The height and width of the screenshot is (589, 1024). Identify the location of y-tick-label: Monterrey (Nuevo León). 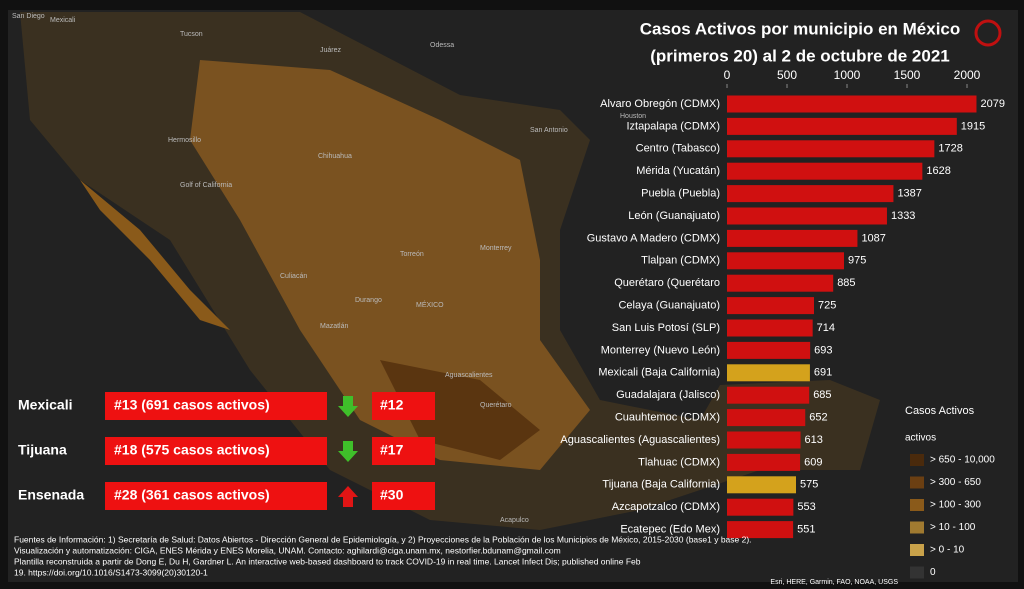
(660, 350).